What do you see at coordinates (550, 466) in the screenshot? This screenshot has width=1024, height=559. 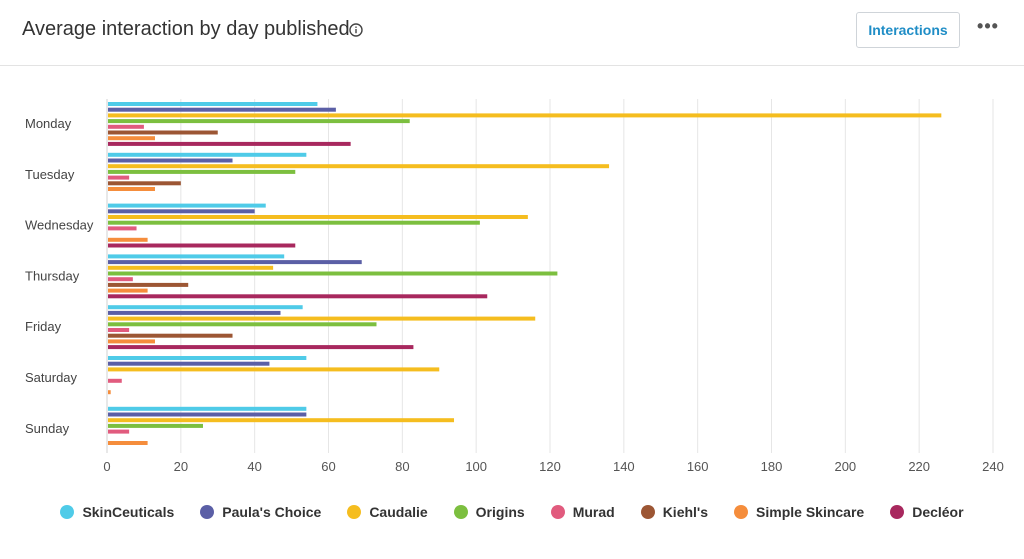 I see `x-tick-label: 120` at bounding box center [550, 466].